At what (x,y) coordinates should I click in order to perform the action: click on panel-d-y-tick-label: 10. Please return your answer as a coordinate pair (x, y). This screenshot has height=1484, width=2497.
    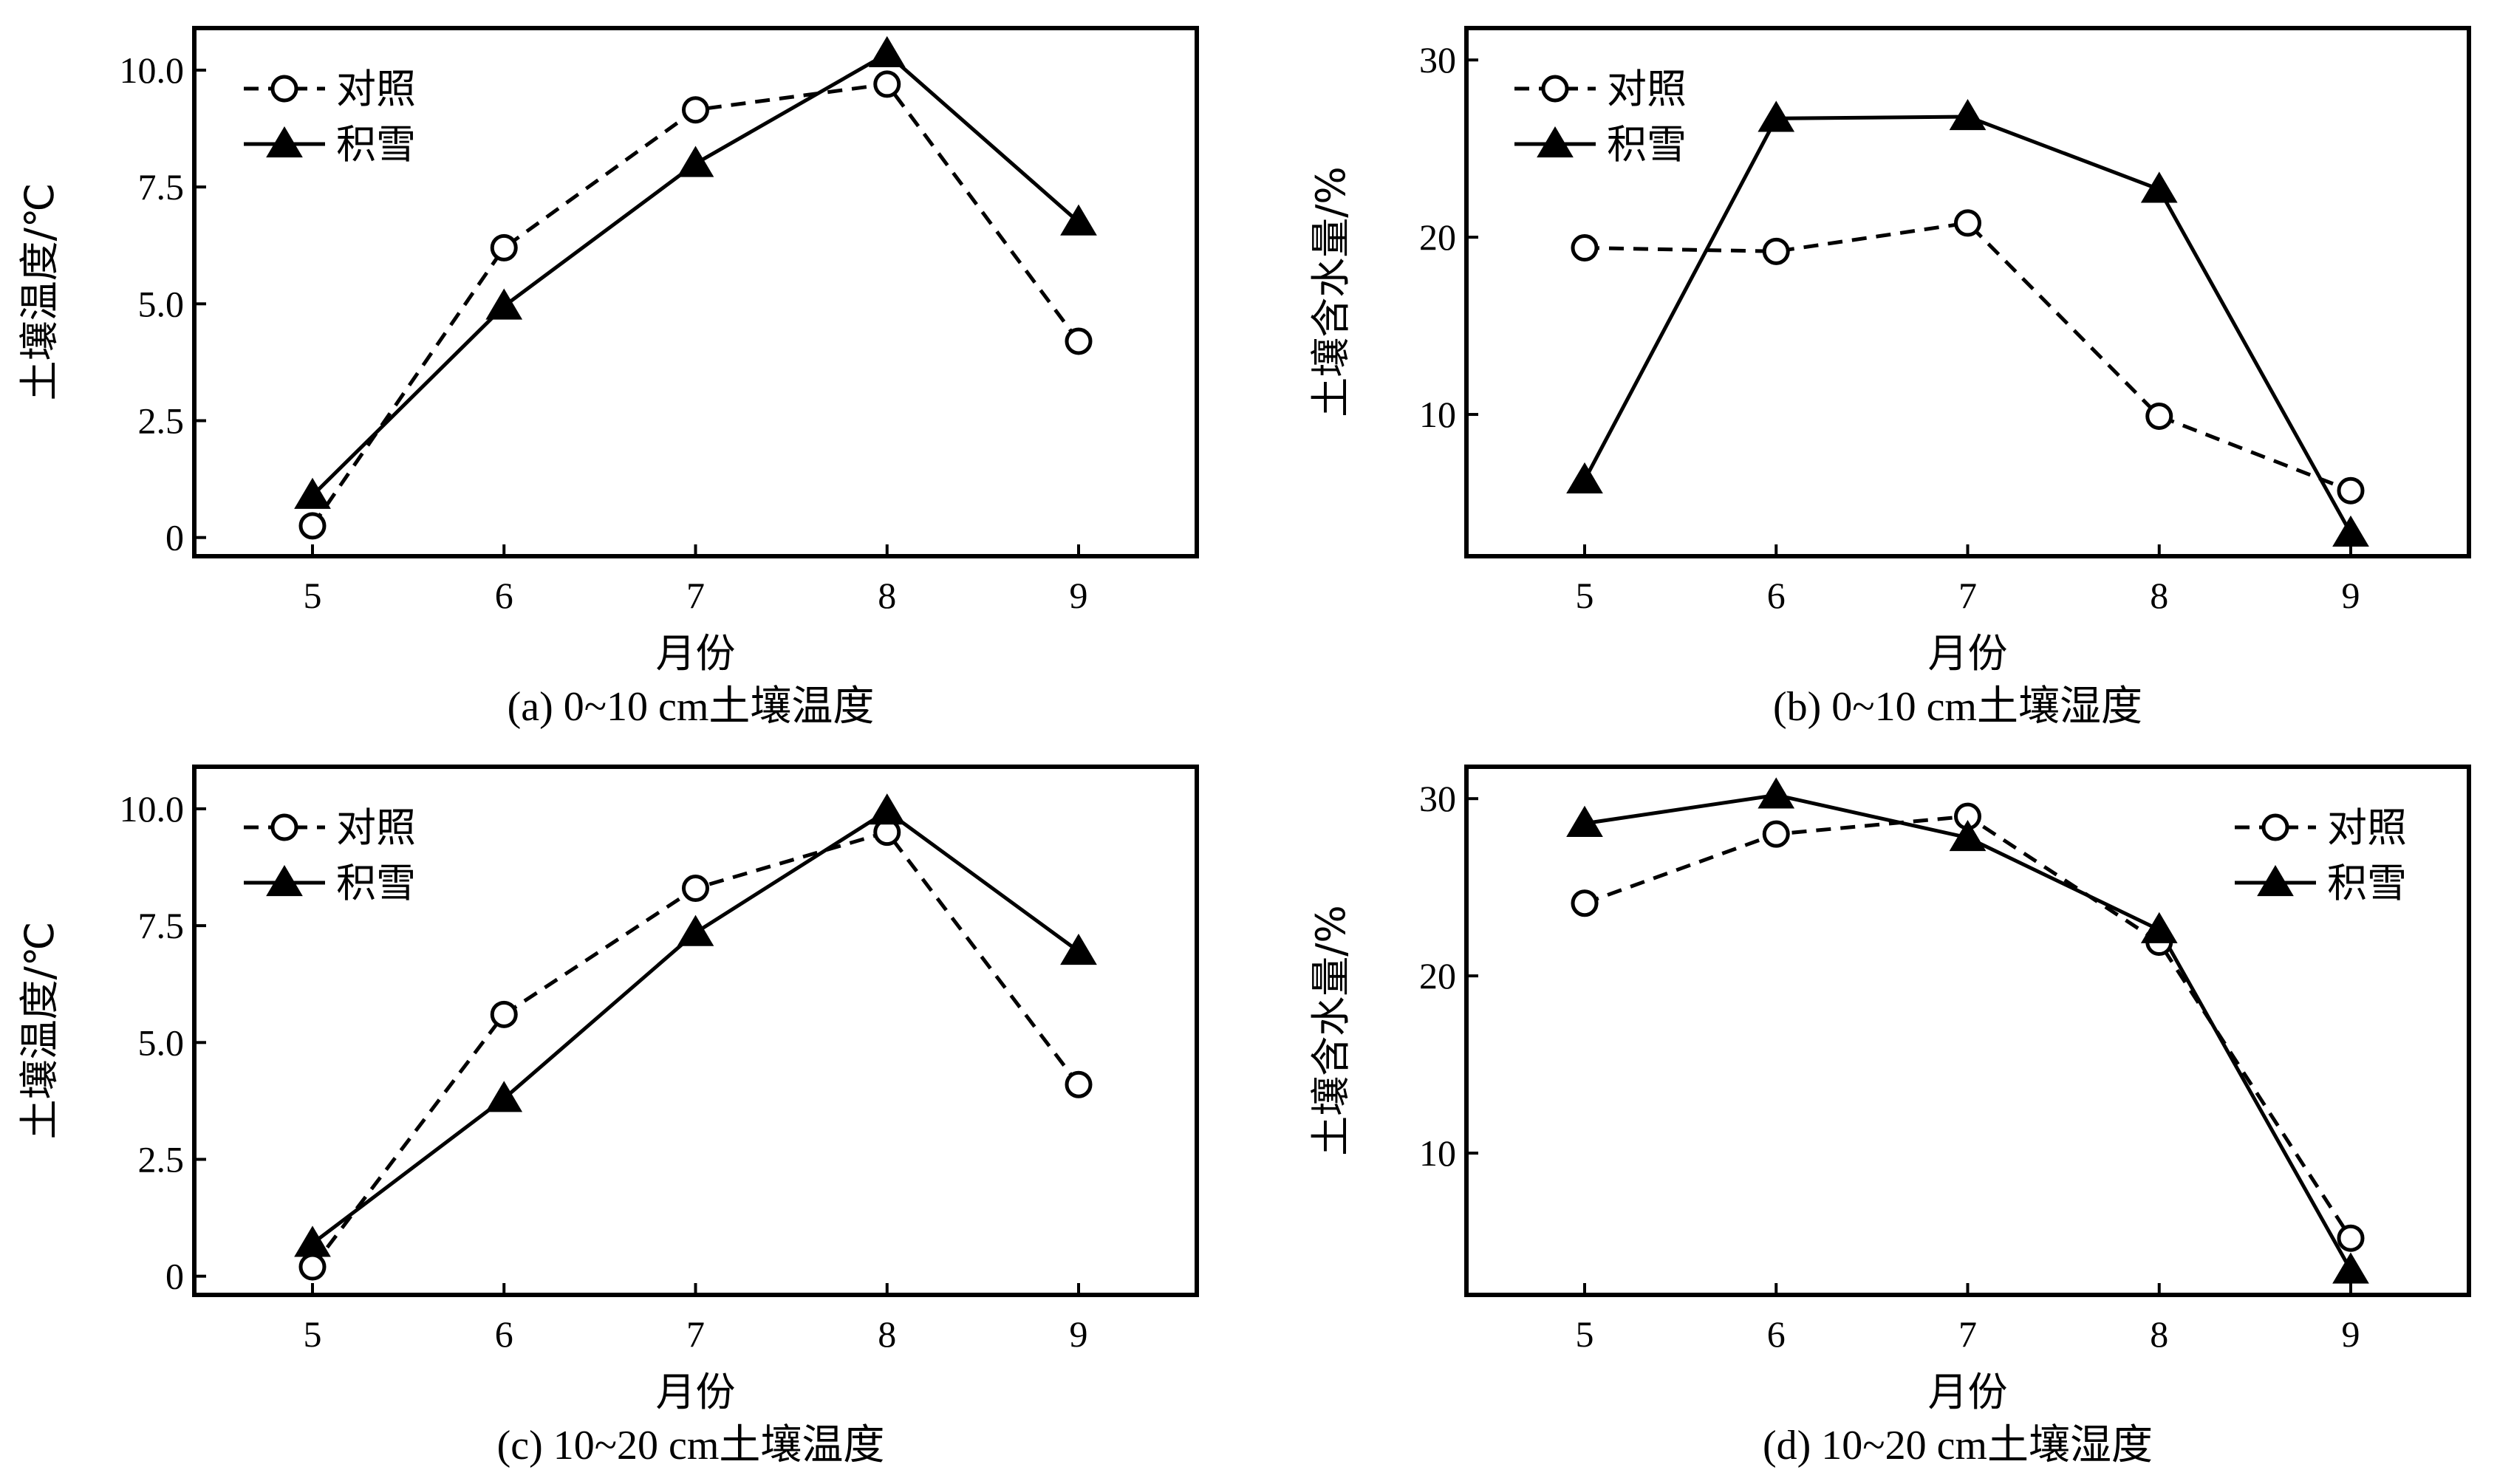
    Looking at the image, I should click on (1437, 1153).